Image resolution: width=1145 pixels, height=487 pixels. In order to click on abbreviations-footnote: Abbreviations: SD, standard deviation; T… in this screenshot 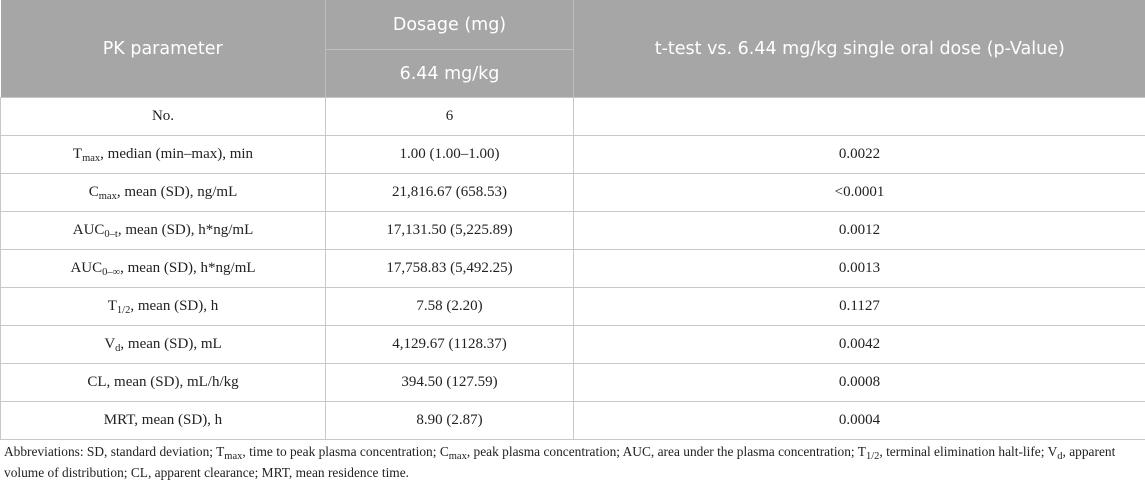, I will do `click(560, 462)`.